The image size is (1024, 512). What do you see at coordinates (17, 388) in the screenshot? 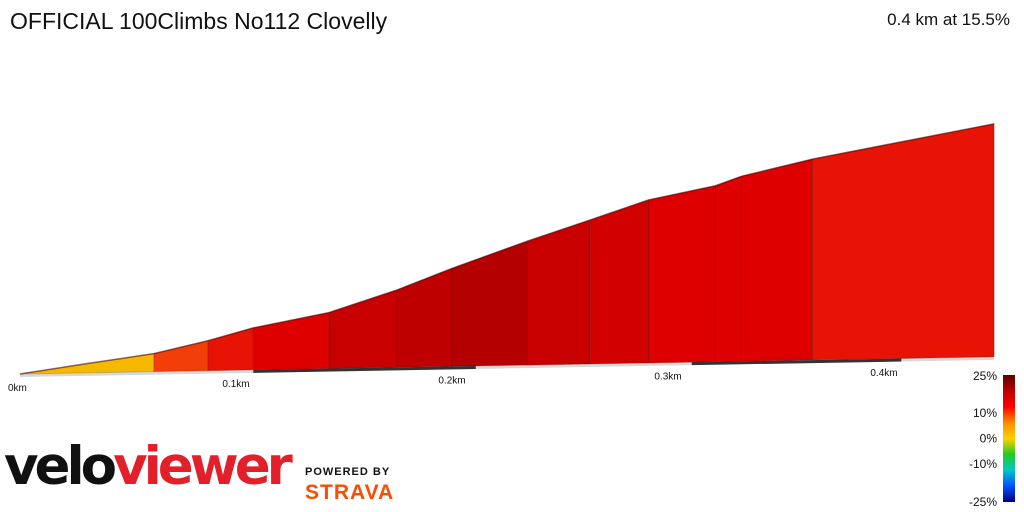
I see `x-tick-label: 0km` at bounding box center [17, 388].